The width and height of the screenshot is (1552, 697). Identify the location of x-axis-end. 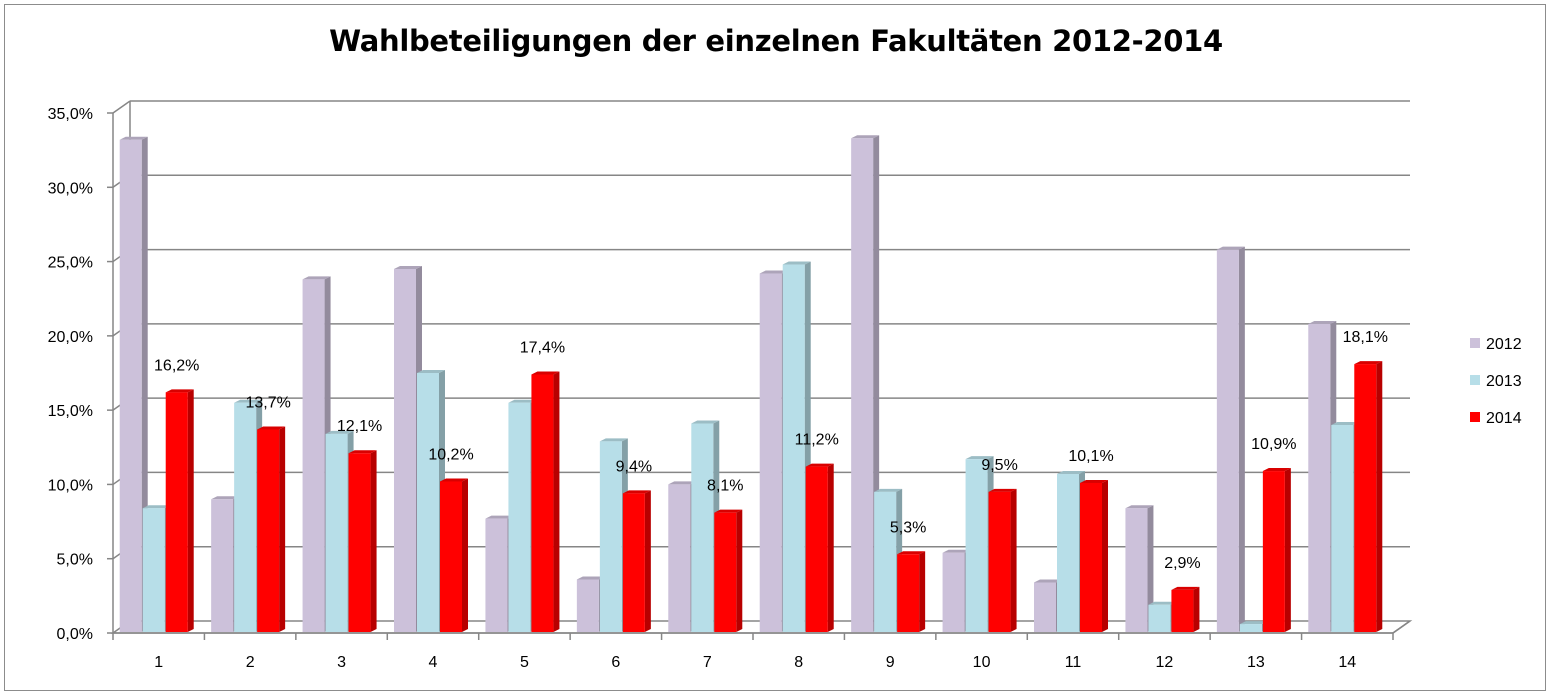
(1401, 627).